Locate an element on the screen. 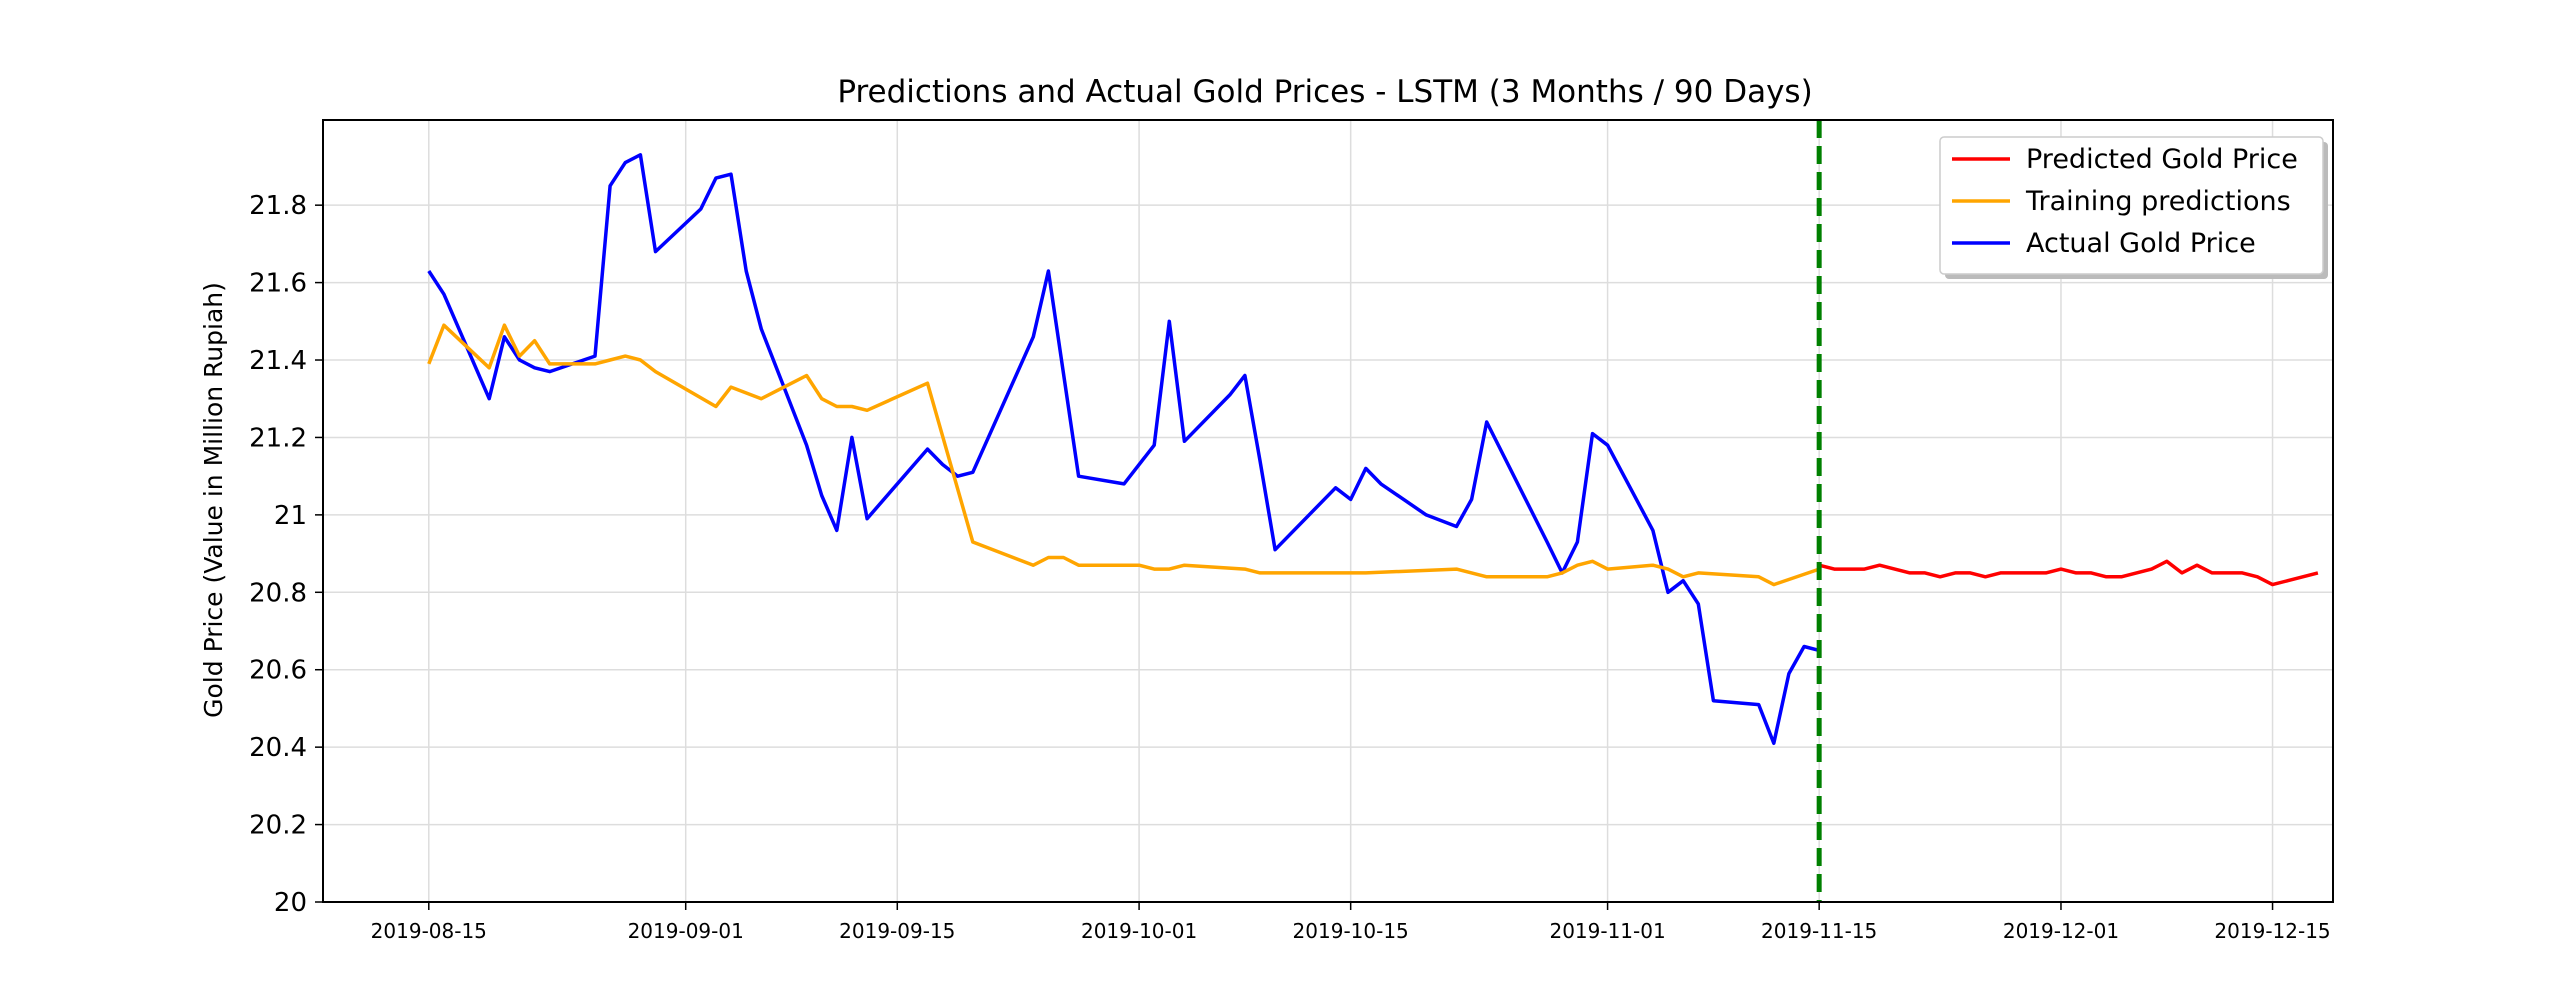 The height and width of the screenshot is (1004, 2560). x-tick-label: 2019-10-01 is located at coordinates (1139, 931).